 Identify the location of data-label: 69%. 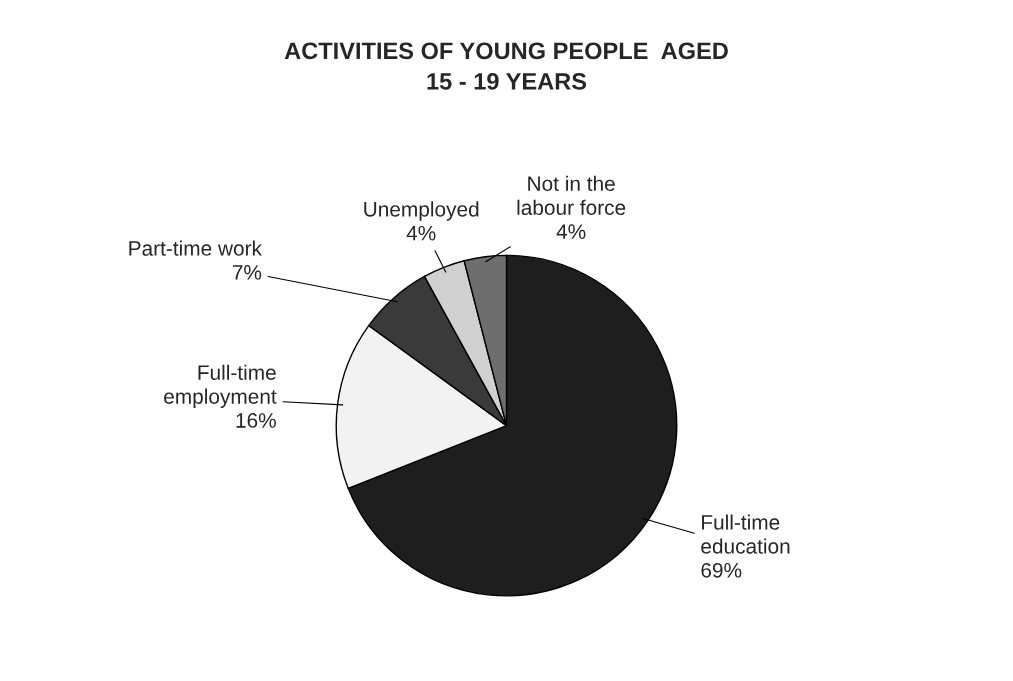
(721, 570).